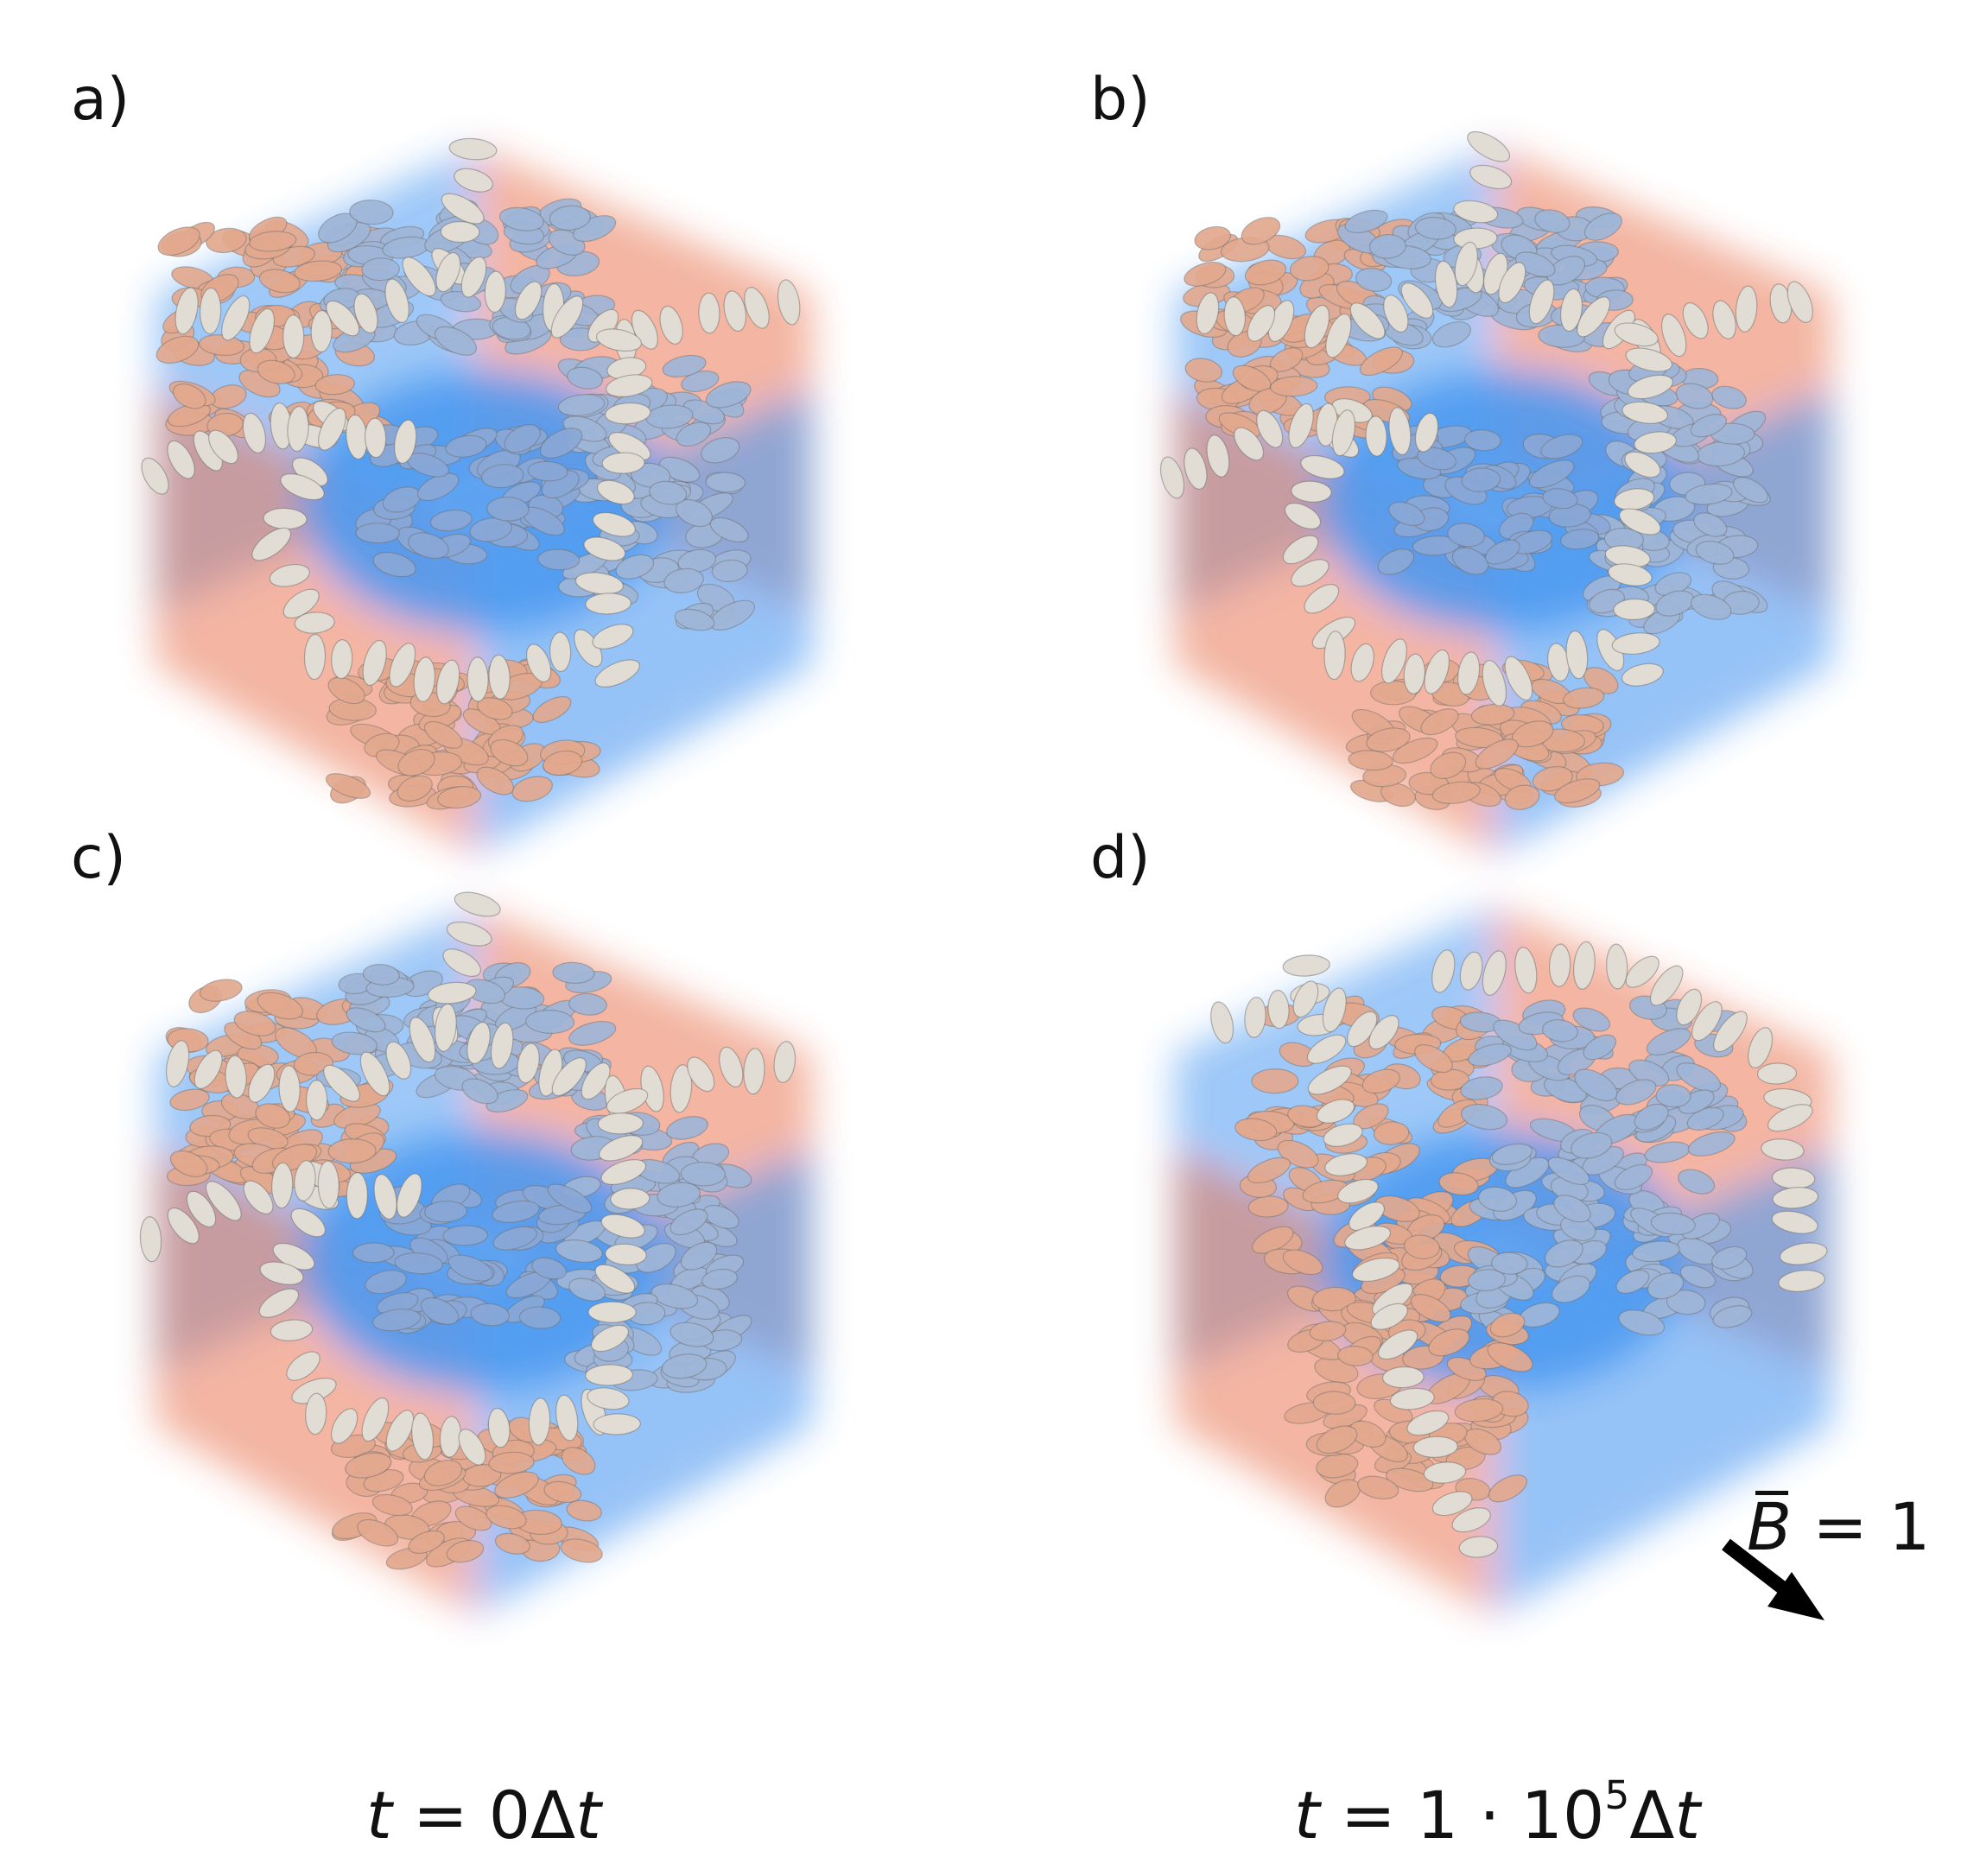 This screenshot has height=1876, width=1980. What do you see at coordinates (1495, 492) in the screenshot?
I see `panel-b-render` at bounding box center [1495, 492].